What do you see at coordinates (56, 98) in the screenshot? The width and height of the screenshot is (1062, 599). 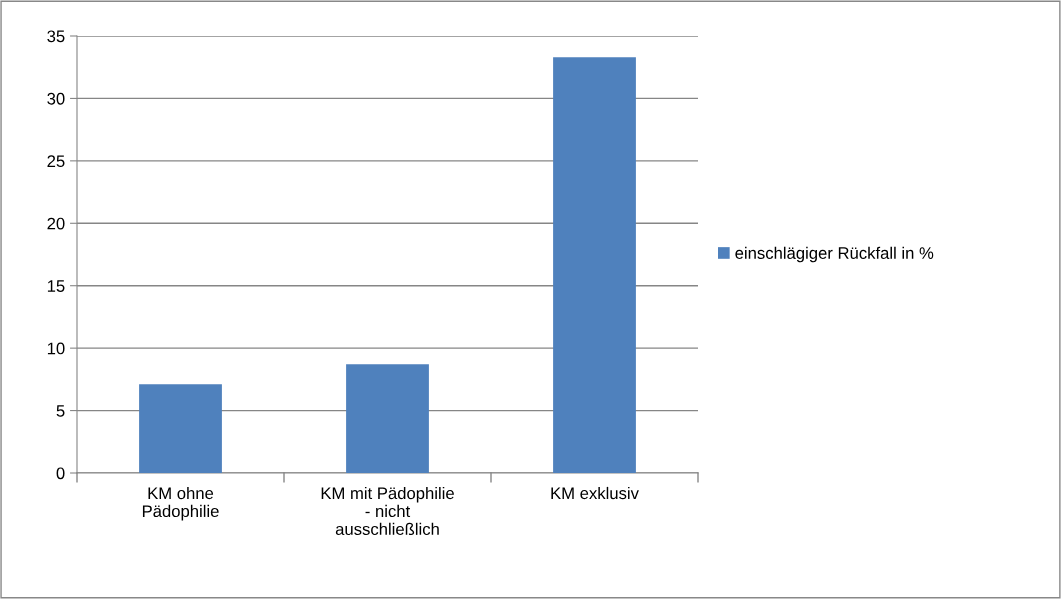 I see `y-tick-label: 30` at bounding box center [56, 98].